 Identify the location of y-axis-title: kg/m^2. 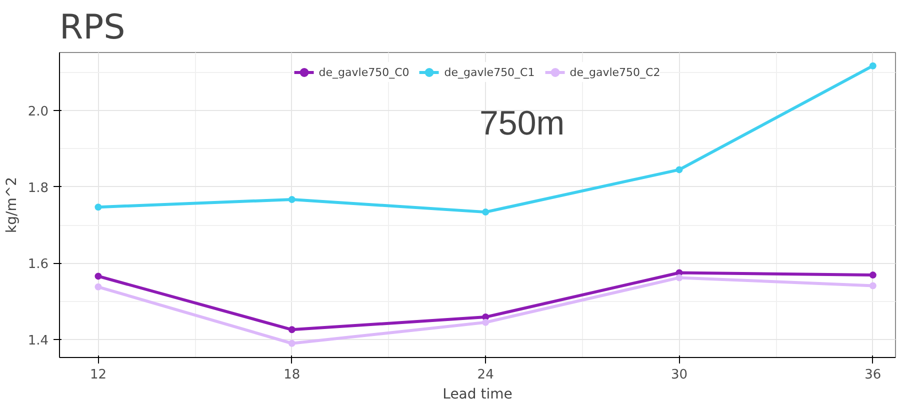
(12, 204).